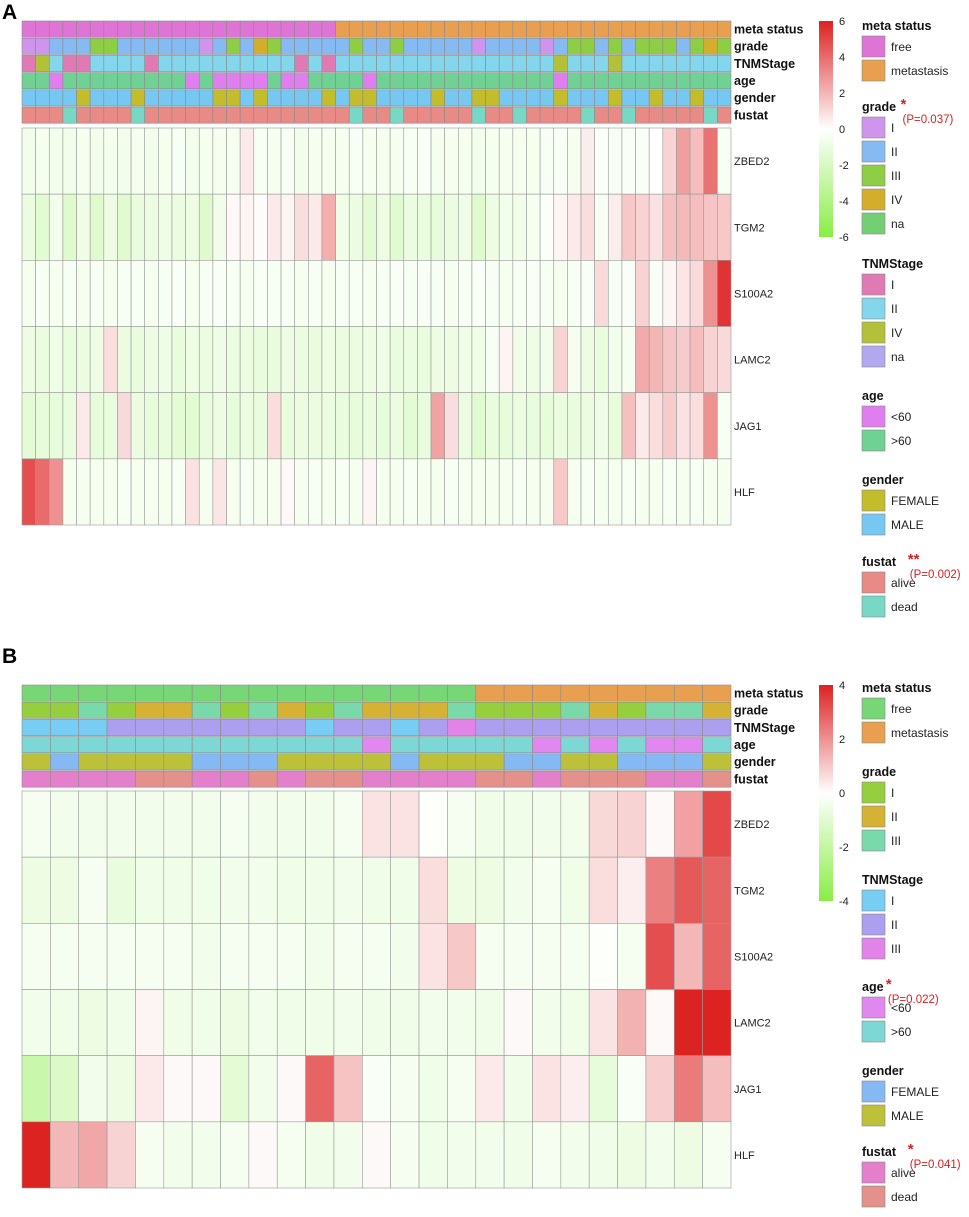 This screenshot has height=1217, width=969. Describe the element at coordinates (842, 794) in the screenshot. I see `colorbar-tick-label: 0` at that location.